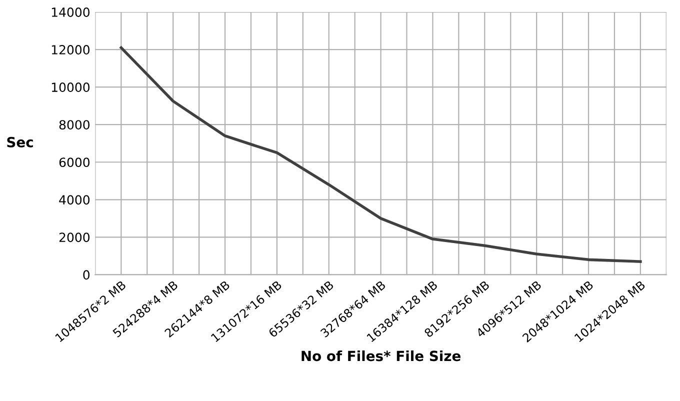  What do you see at coordinates (74, 125) in the screenshot?
I see `y-tick-label: 8000` at bounding box center [74, 125].